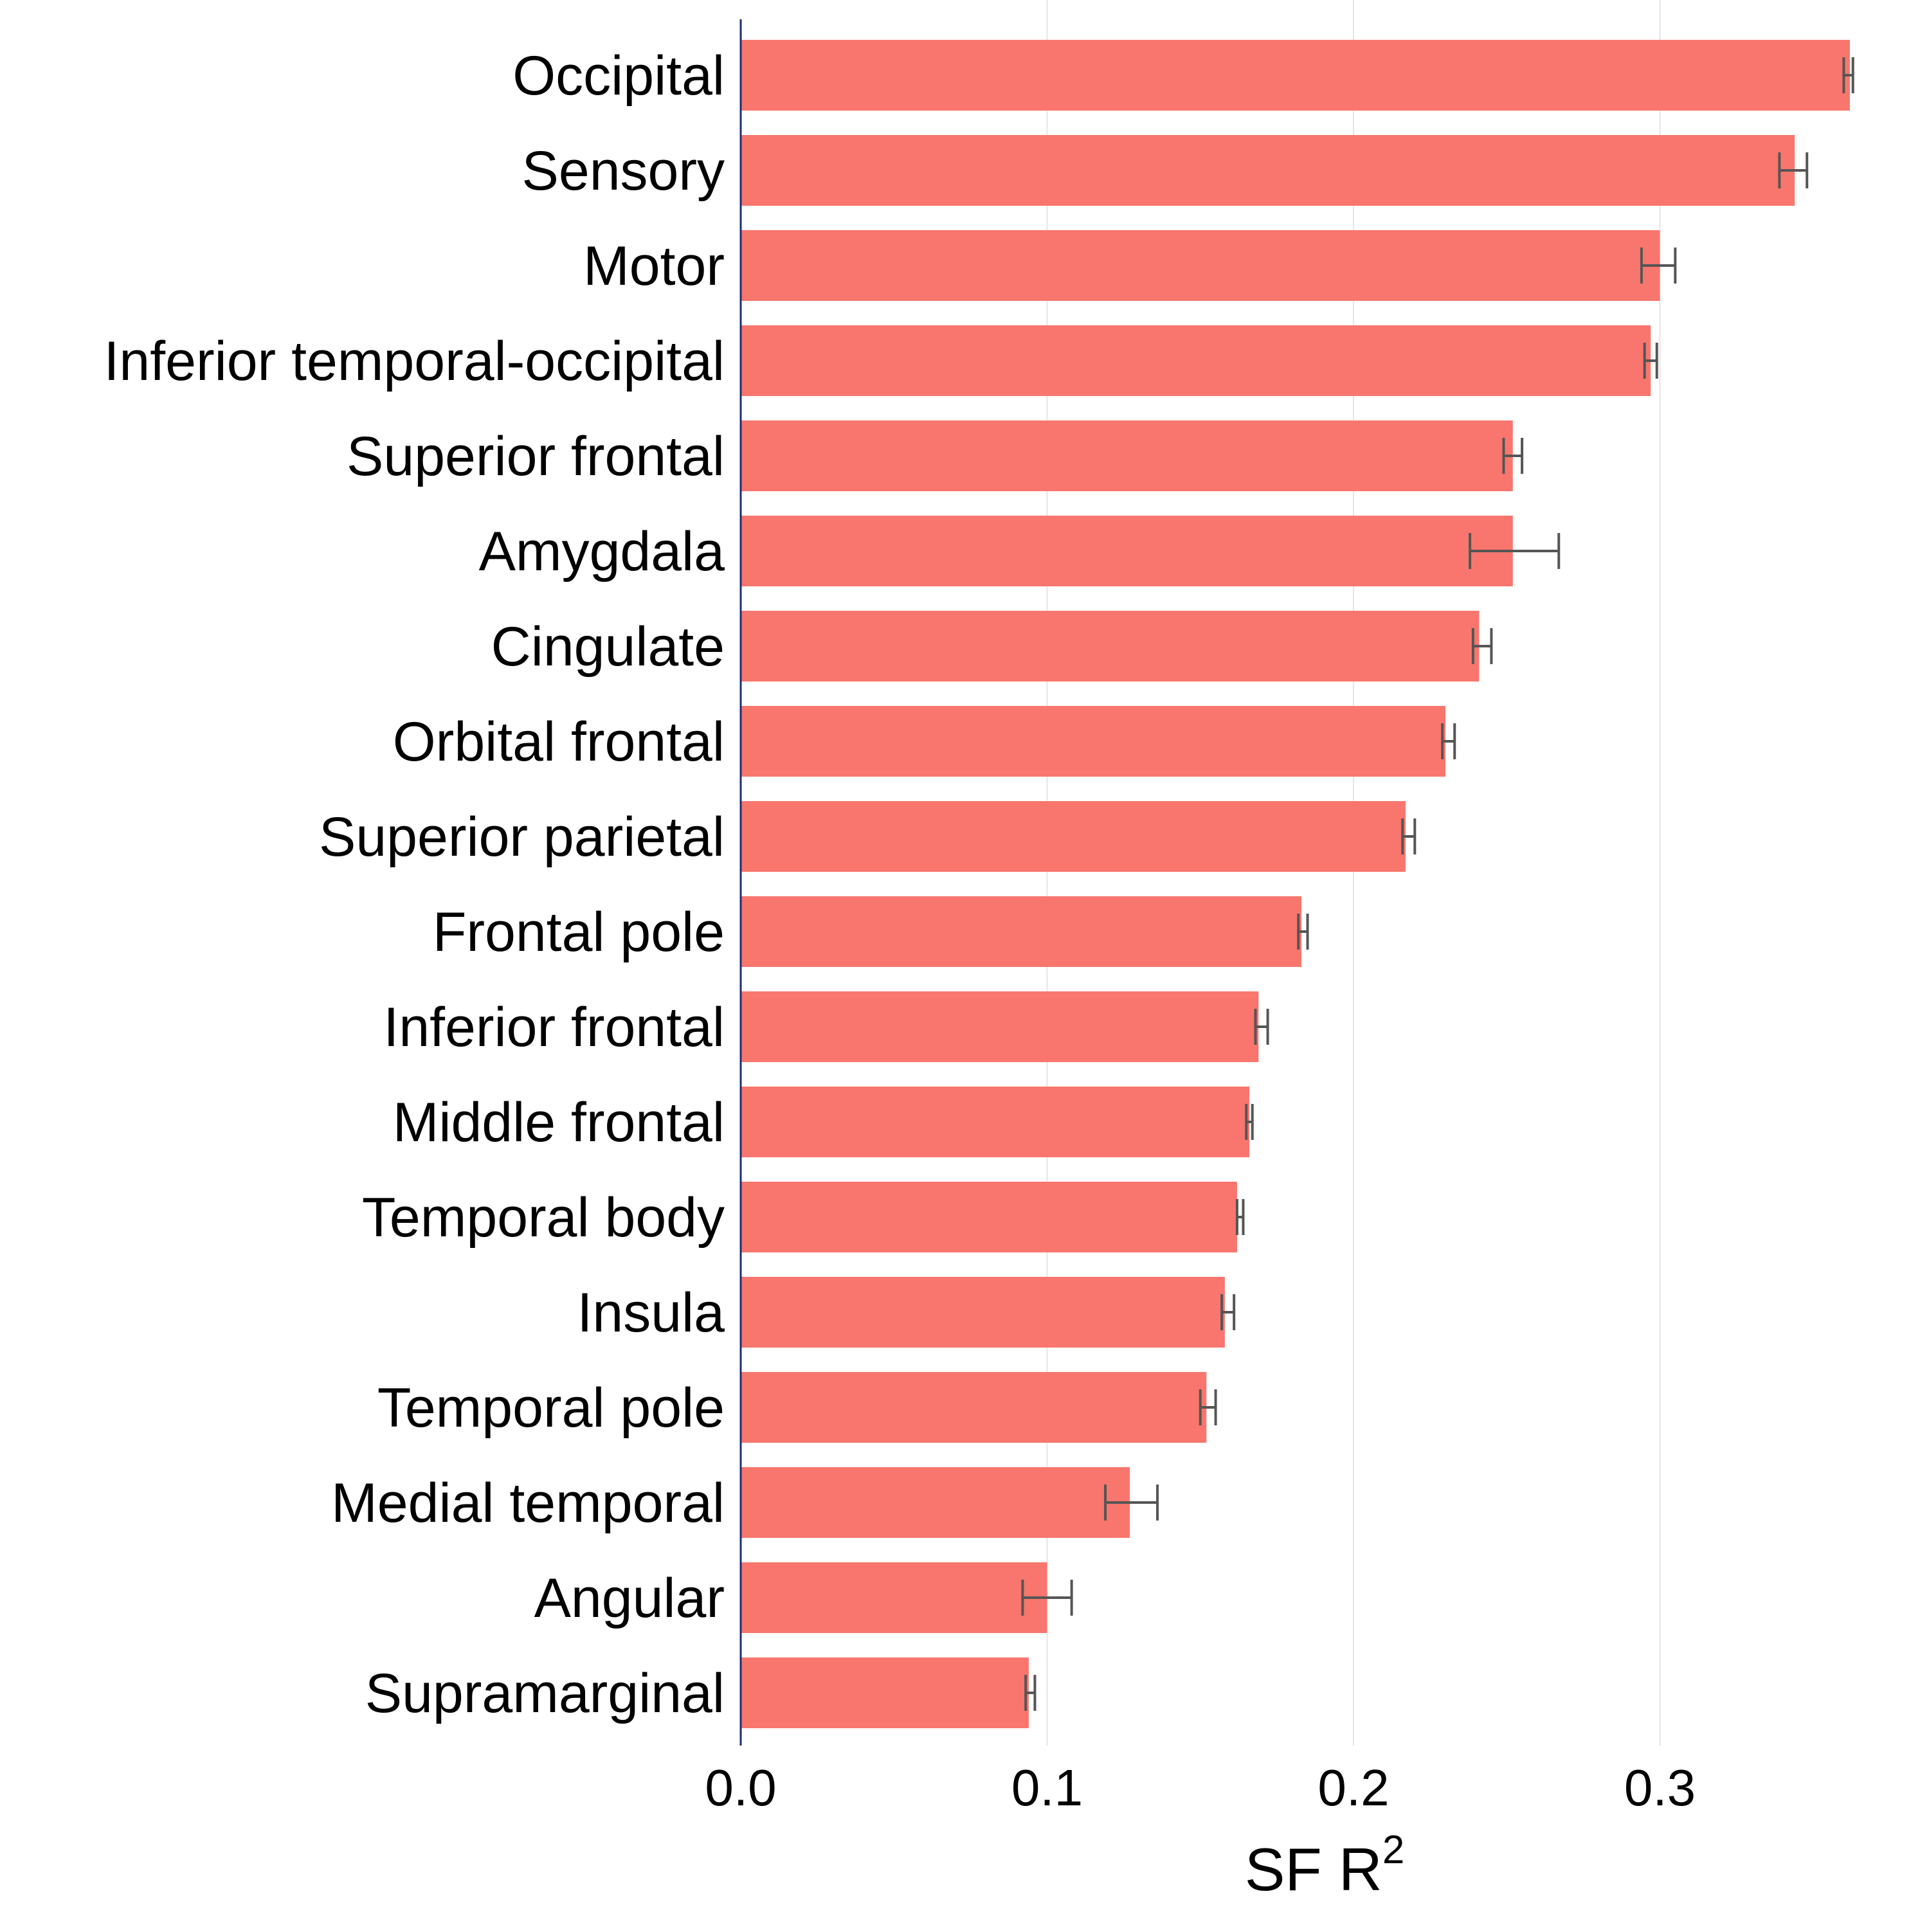  What do you see at coordinates (602, 551) in the screenshot?
I see `category-label: Amygdala` at bounding box center [602, 551].